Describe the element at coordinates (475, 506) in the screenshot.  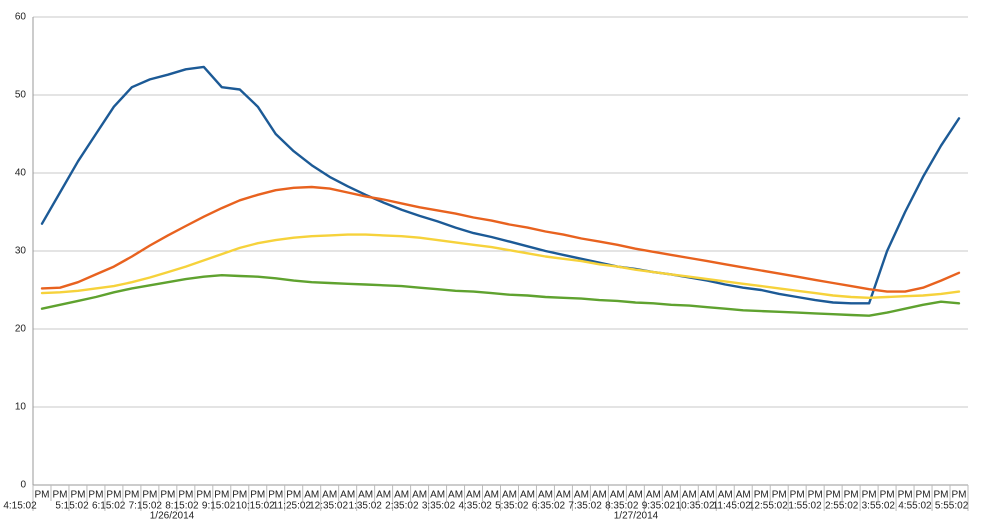
I see `x-time-label: 4:35:02` at that location.